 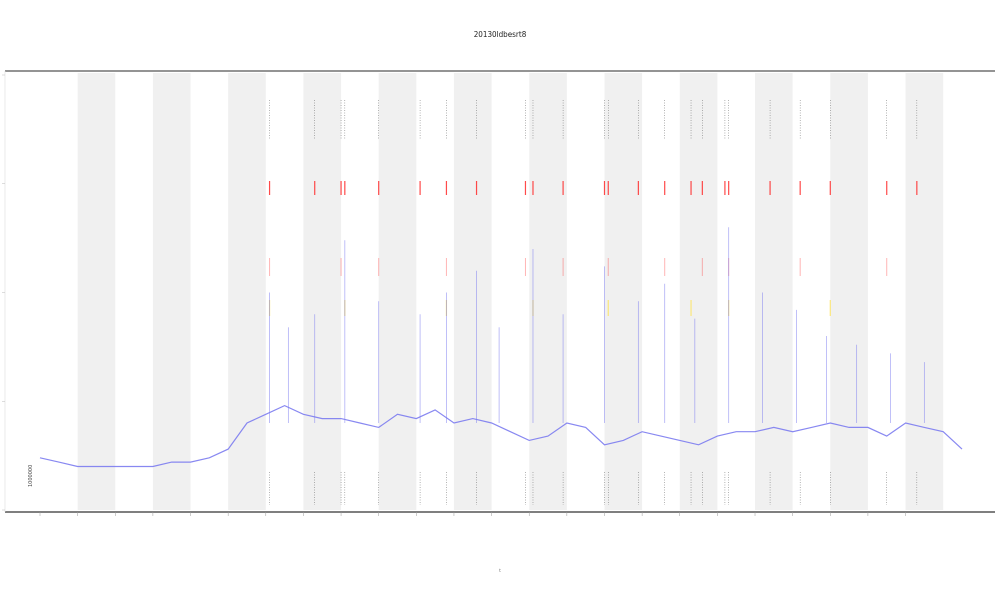 What do you see at coordinates (500, 570) in the screenshot?
I see `x-axis-label: t` at bounding box center [500, 570].